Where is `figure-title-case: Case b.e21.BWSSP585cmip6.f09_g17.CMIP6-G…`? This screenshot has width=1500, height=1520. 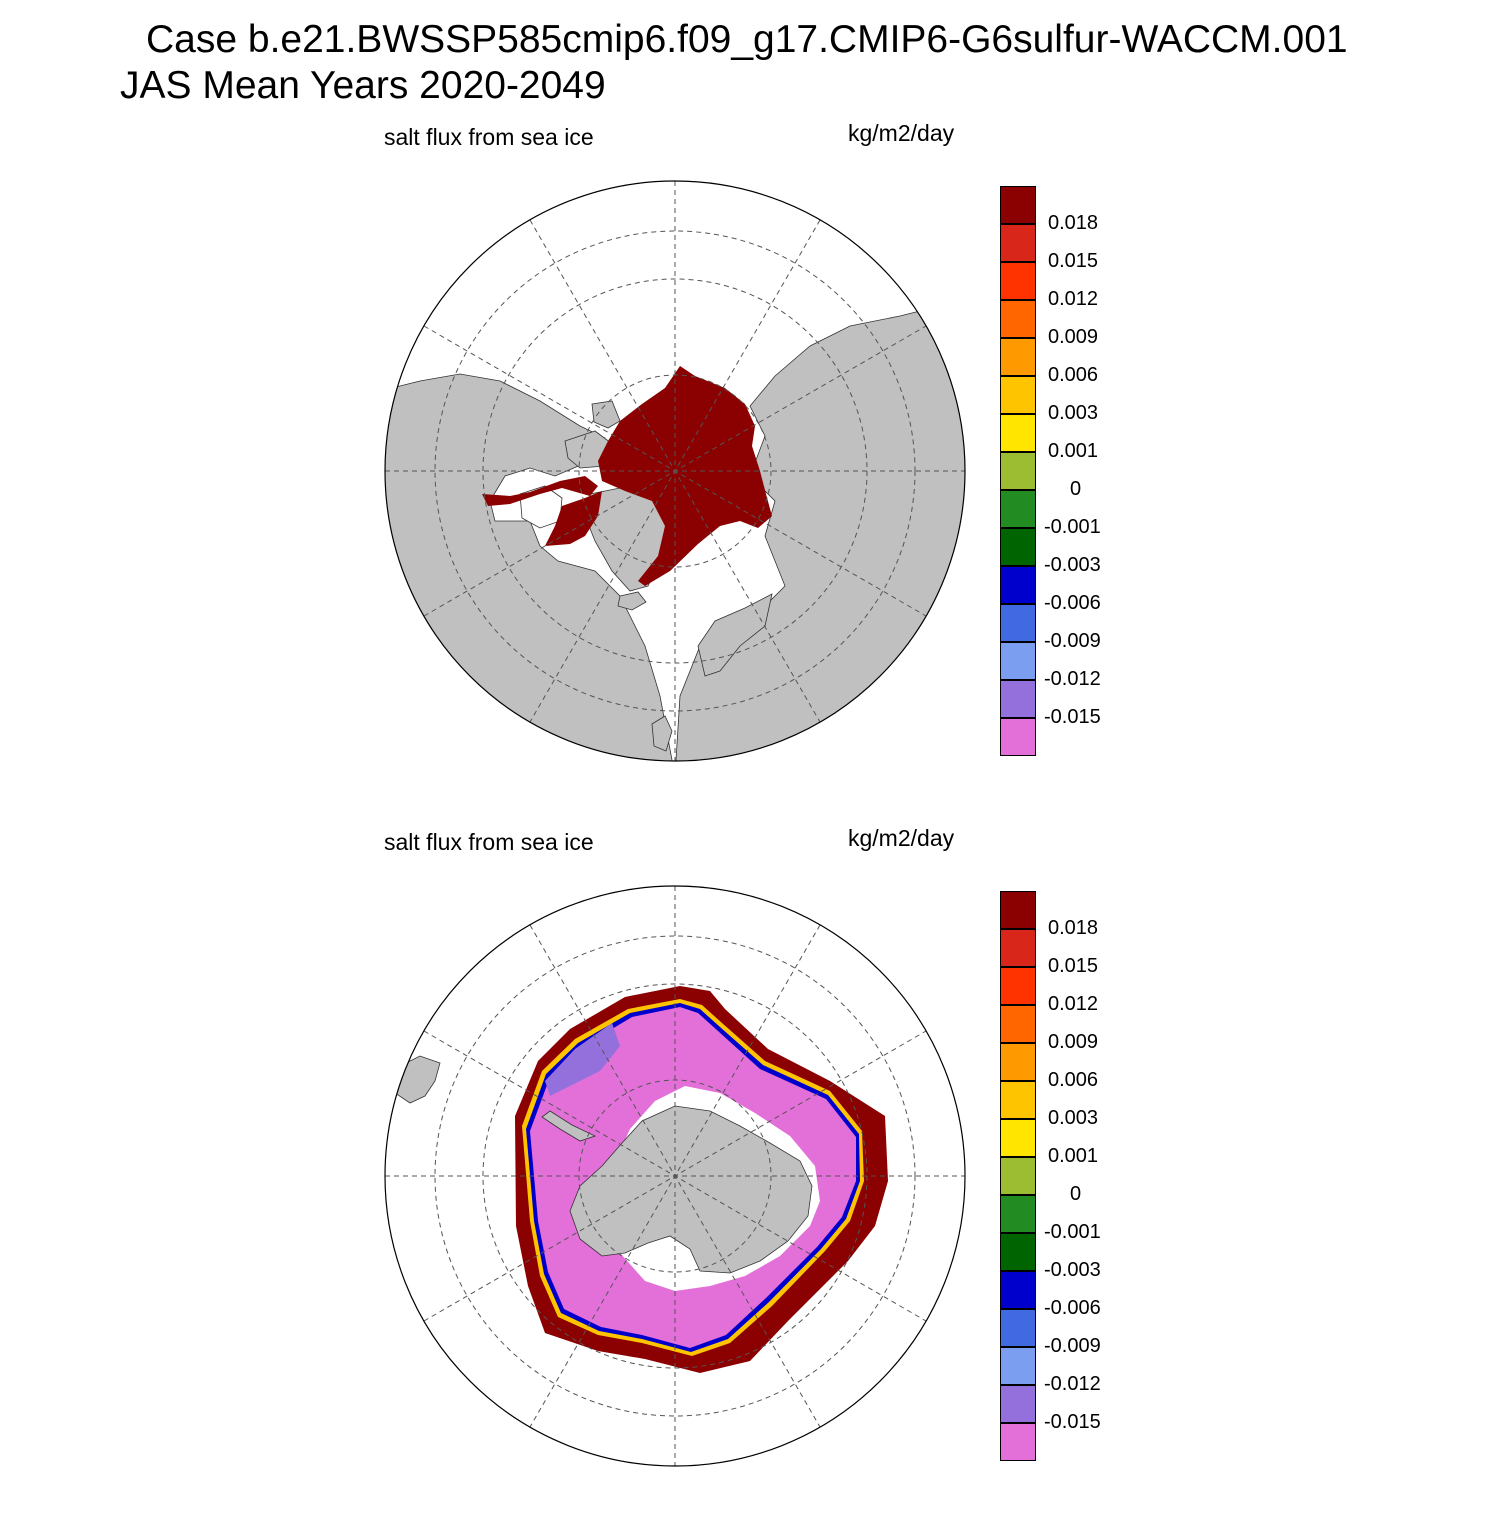
figure-title-case: Case b.e21.BWSSP585cmip6.f09_g17.CMIP6-G… is located at coordinates (747, 39).